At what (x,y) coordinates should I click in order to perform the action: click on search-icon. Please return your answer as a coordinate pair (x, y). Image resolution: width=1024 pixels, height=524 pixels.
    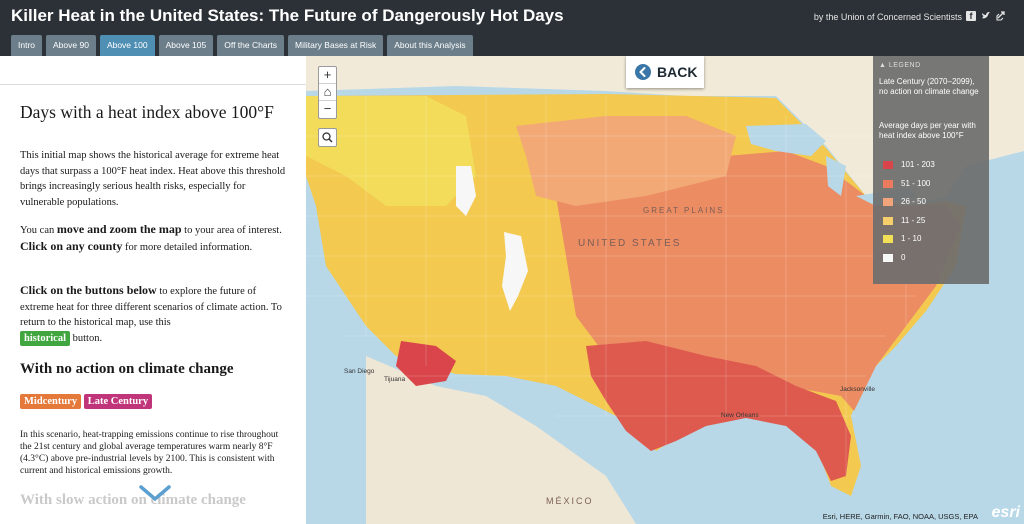
    Looking at the image, I should click on (327, 137).